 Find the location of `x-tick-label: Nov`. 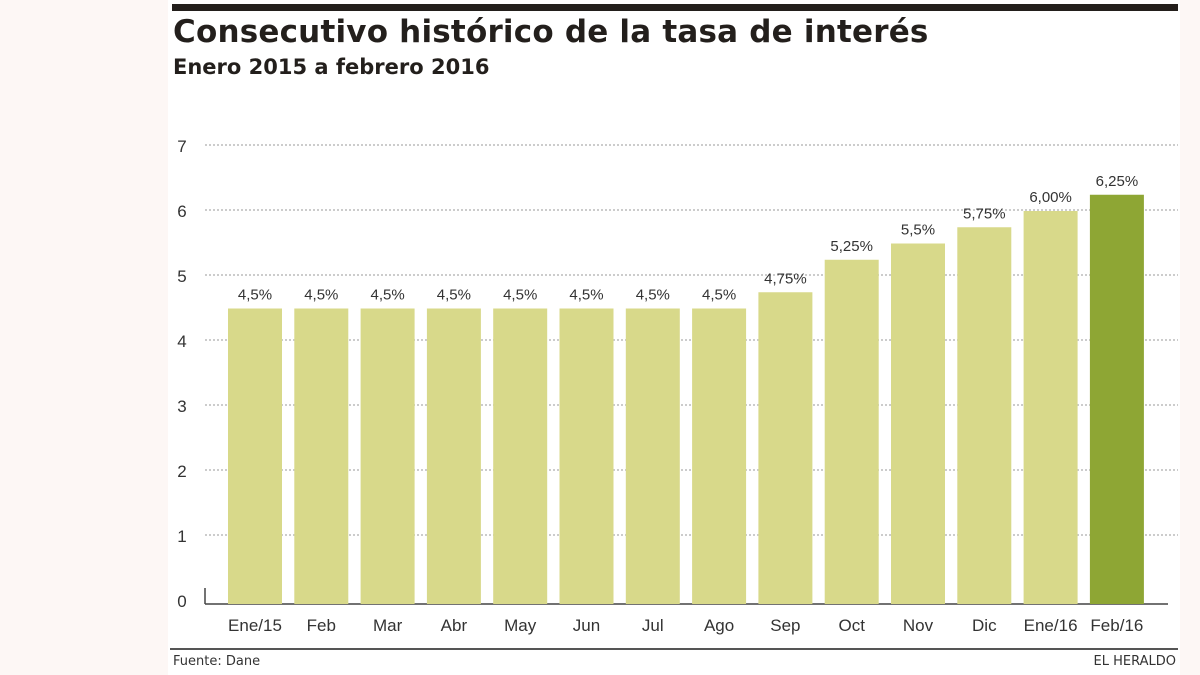

x-tick-label: Nov is located at coordinates (918, 625).